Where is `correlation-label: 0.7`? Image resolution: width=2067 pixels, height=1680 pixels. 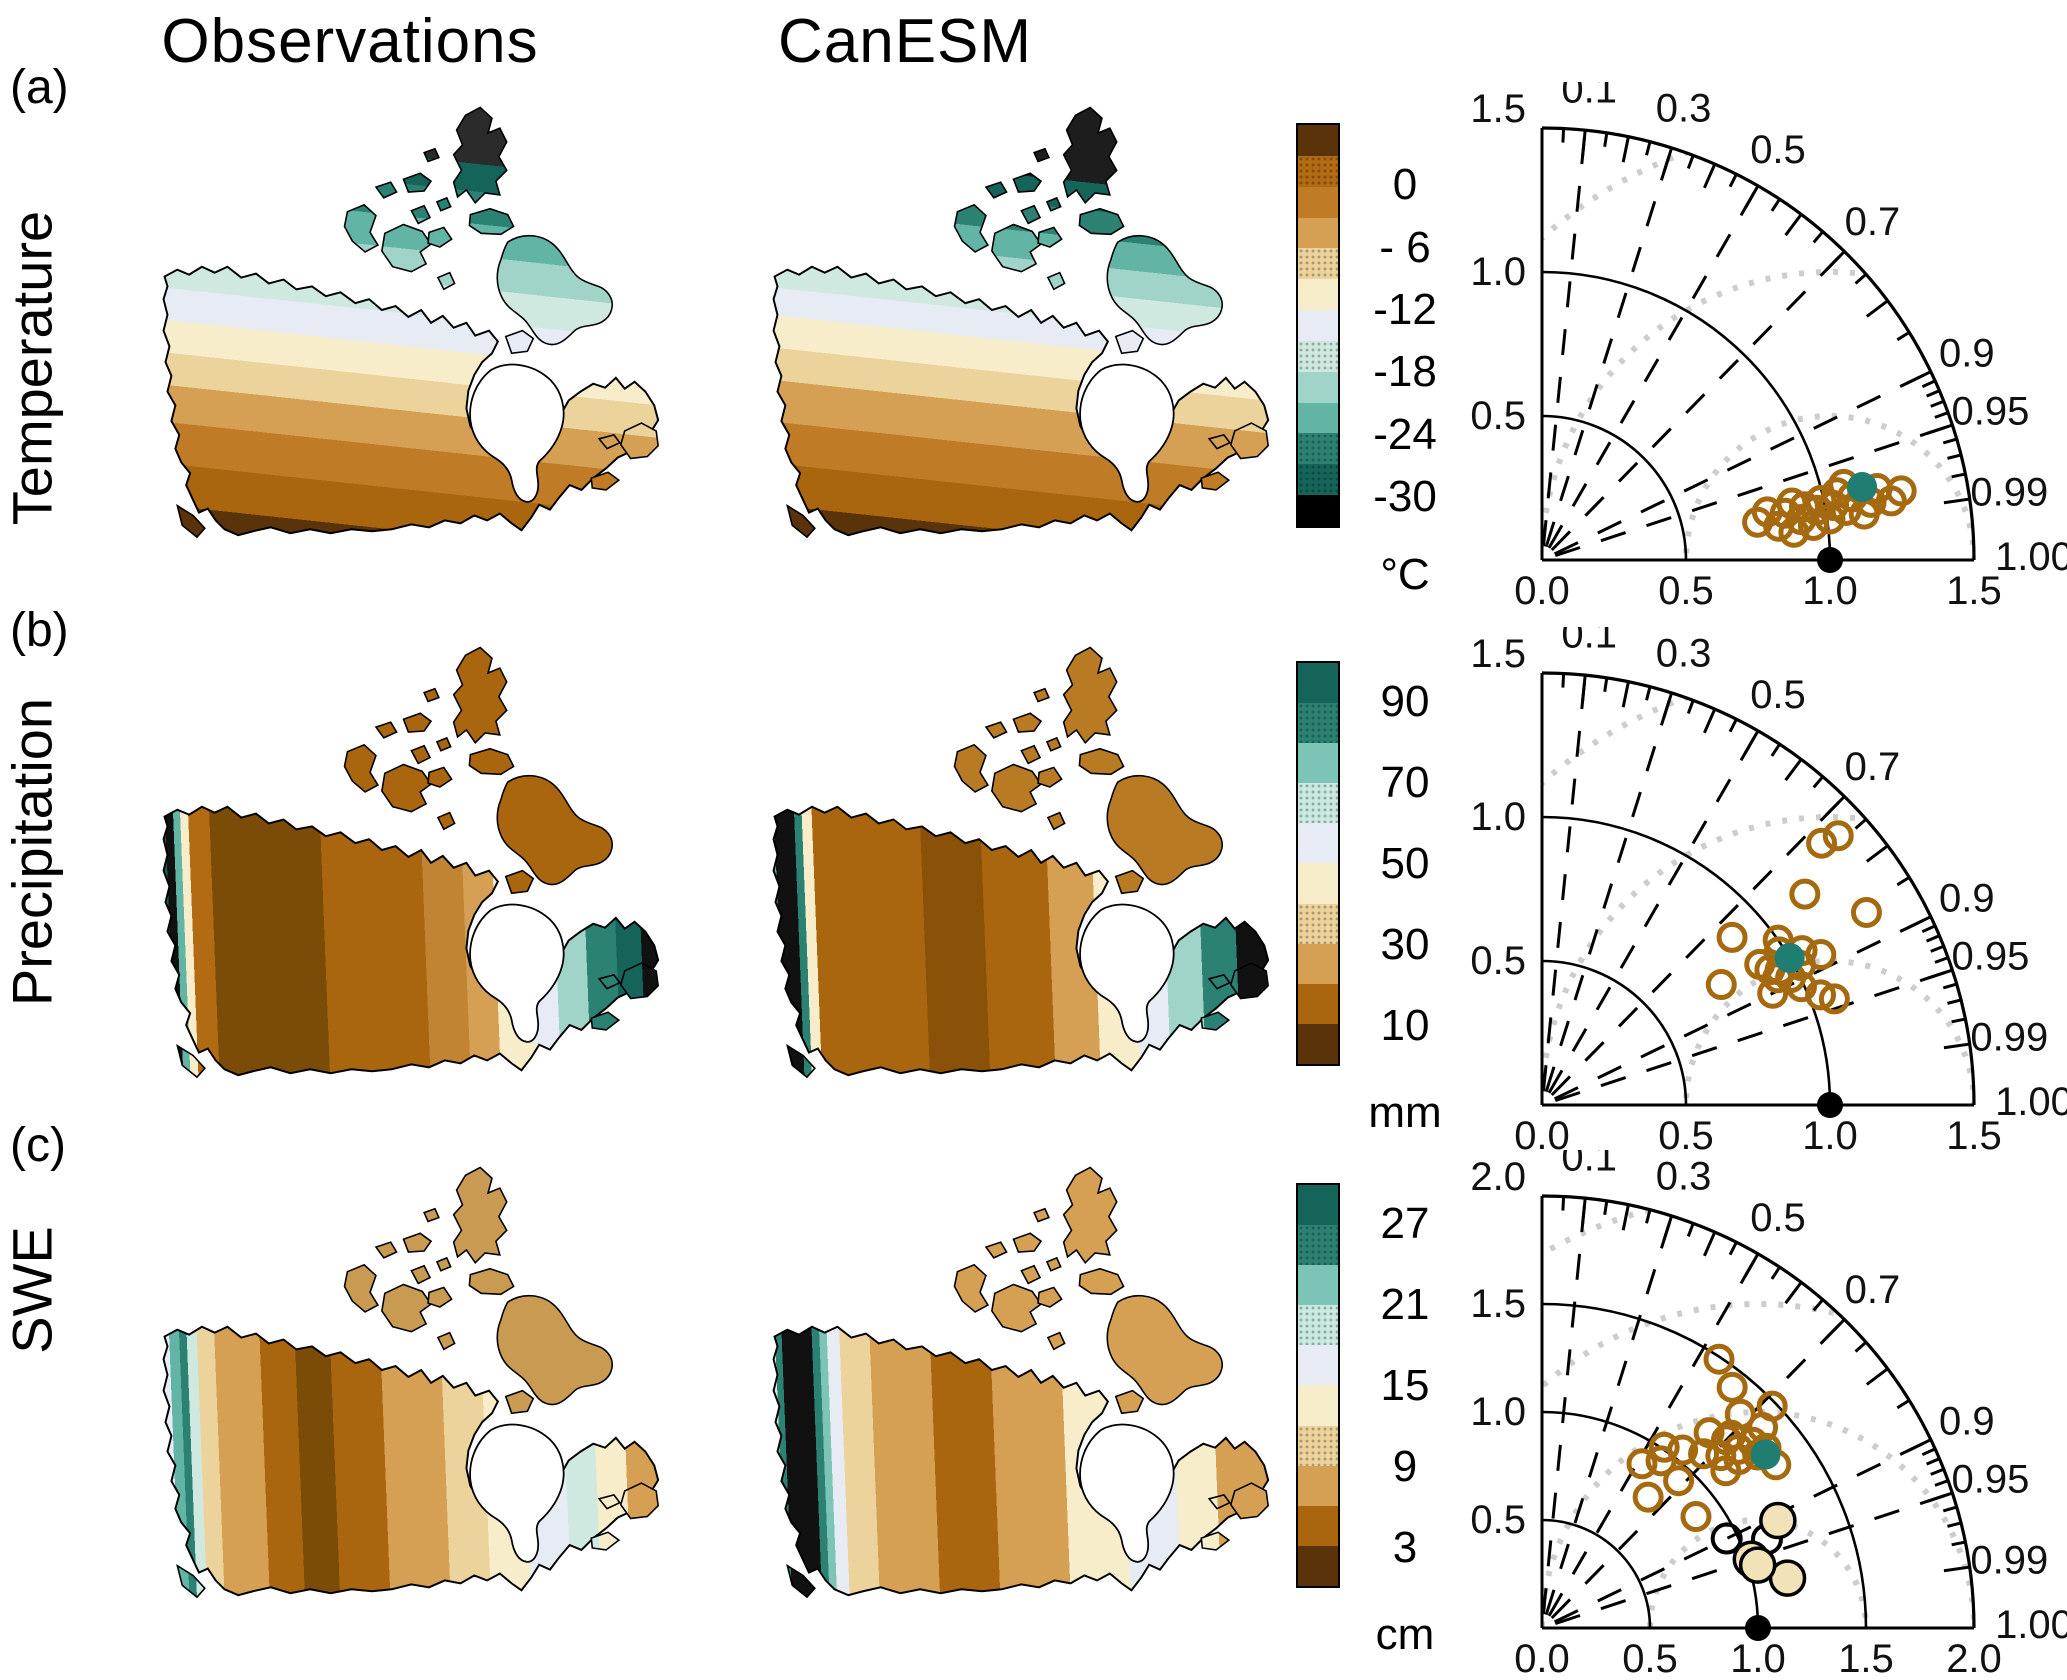
correlation-label: 0.7 is located at coordinates (1873, 767).